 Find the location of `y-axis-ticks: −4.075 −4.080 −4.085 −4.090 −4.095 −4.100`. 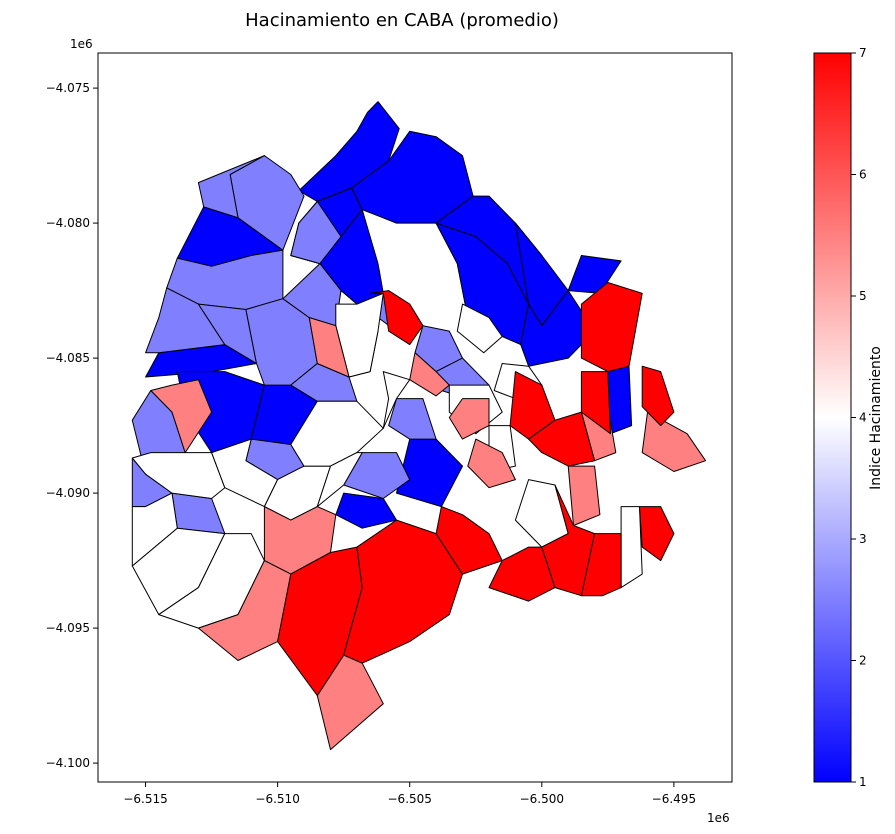

y-axis-ticks: −4.075 −4.080 −4.085 −4.090 −4.095 −4.100 is located at coordinates (72, 425).